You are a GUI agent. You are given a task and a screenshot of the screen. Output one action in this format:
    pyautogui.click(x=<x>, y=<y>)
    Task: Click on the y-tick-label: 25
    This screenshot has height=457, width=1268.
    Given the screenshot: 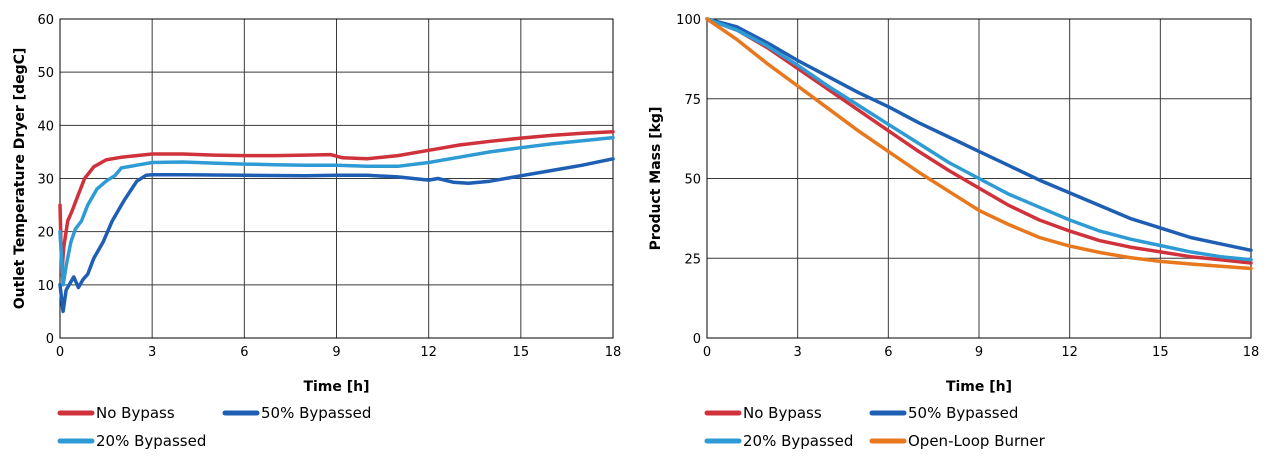 What is the action you would take?
    pyautogui.click(x=692, y=259)
    